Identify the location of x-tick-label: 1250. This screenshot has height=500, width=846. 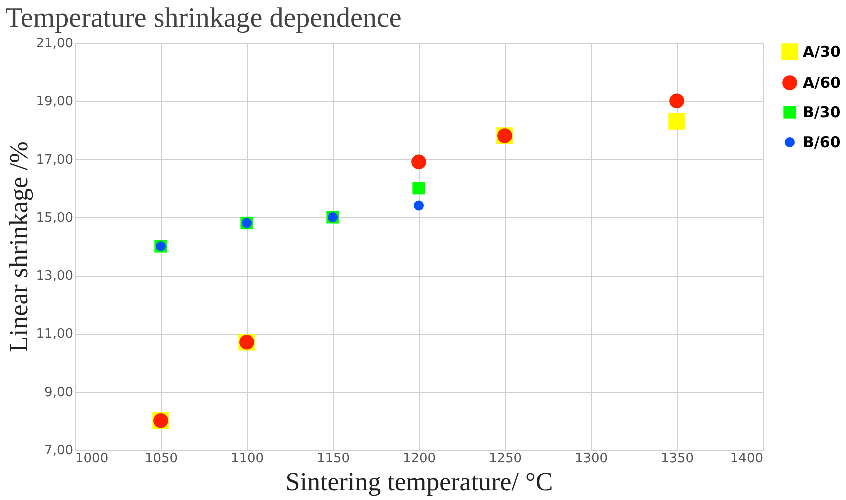
(505, 459).